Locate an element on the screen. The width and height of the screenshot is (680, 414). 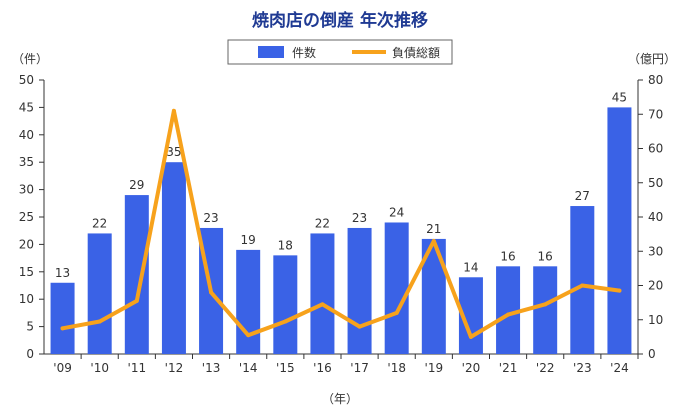
y-left-tick-label: 45 is located at coordinates (26, 107).